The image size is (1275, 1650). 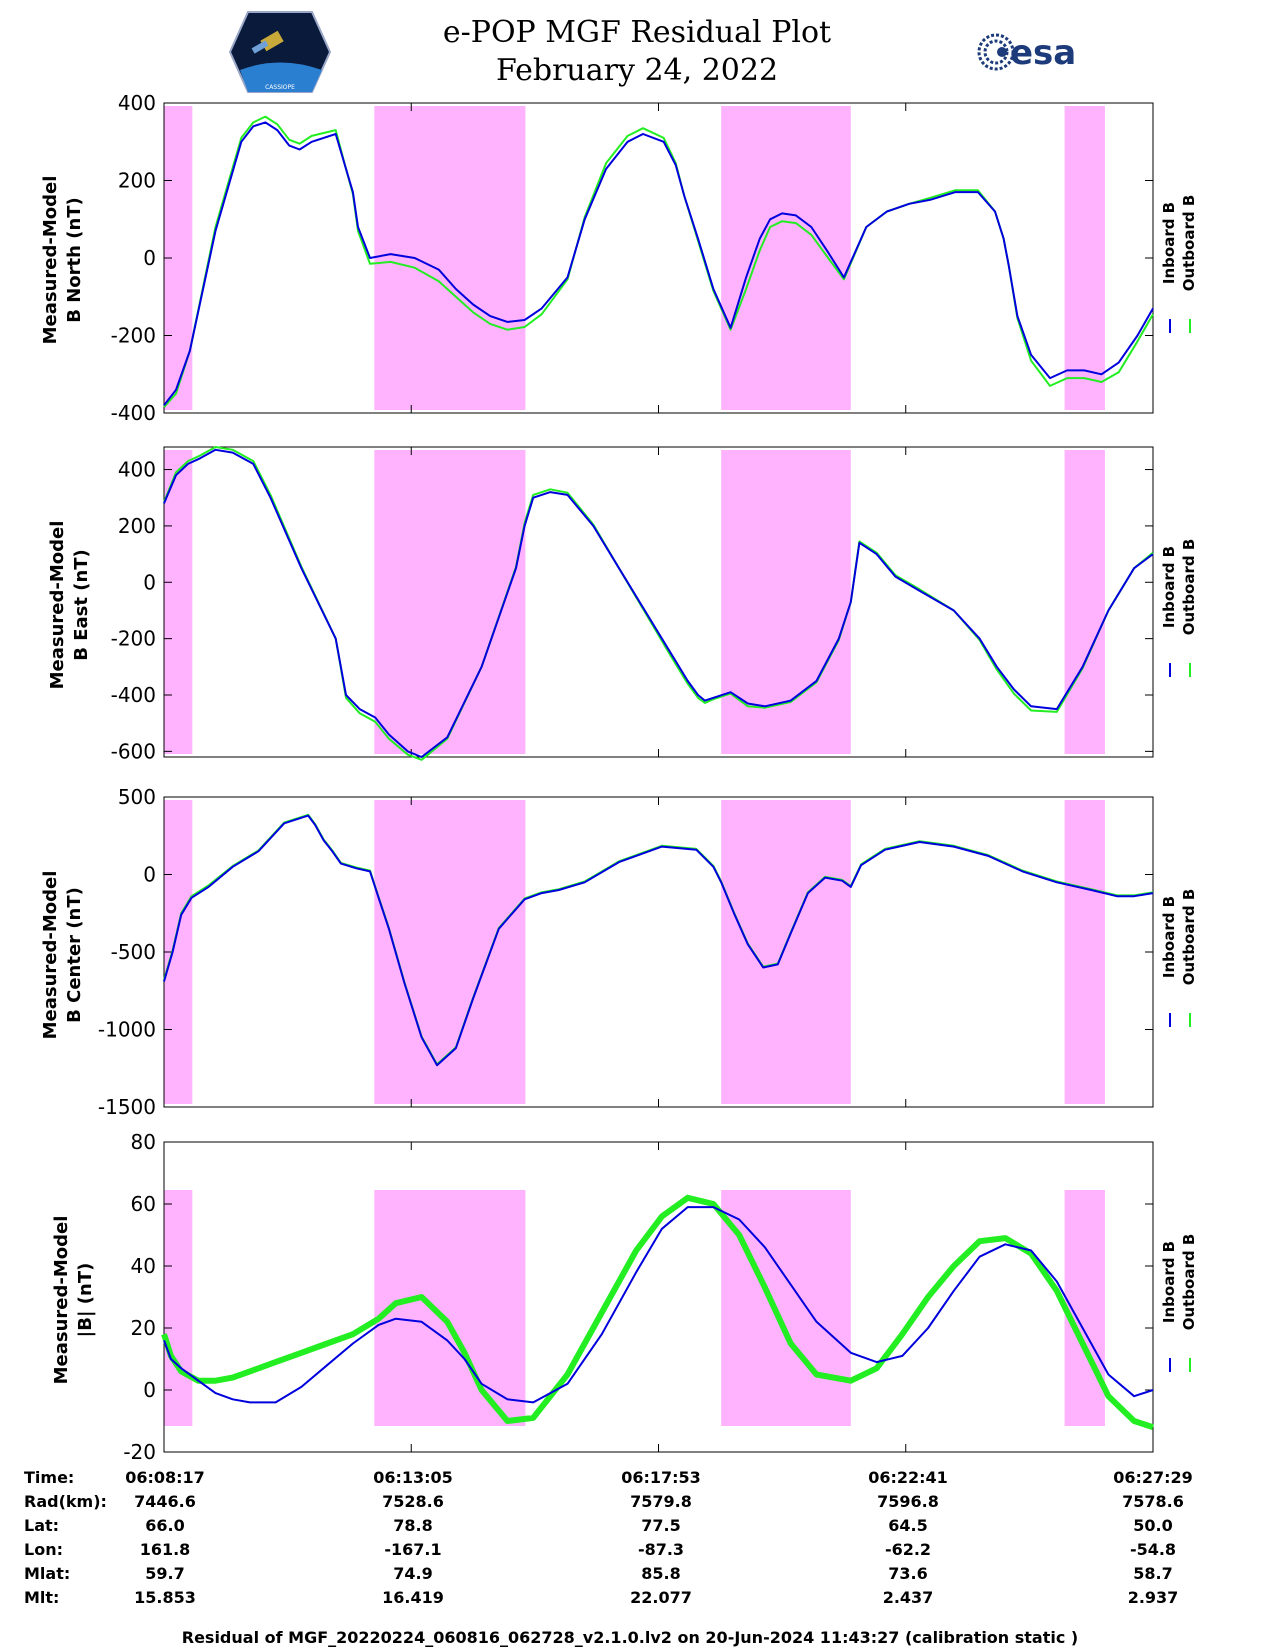 I want to click on info-cell: 58.7, so click(x=1152, y=1573).